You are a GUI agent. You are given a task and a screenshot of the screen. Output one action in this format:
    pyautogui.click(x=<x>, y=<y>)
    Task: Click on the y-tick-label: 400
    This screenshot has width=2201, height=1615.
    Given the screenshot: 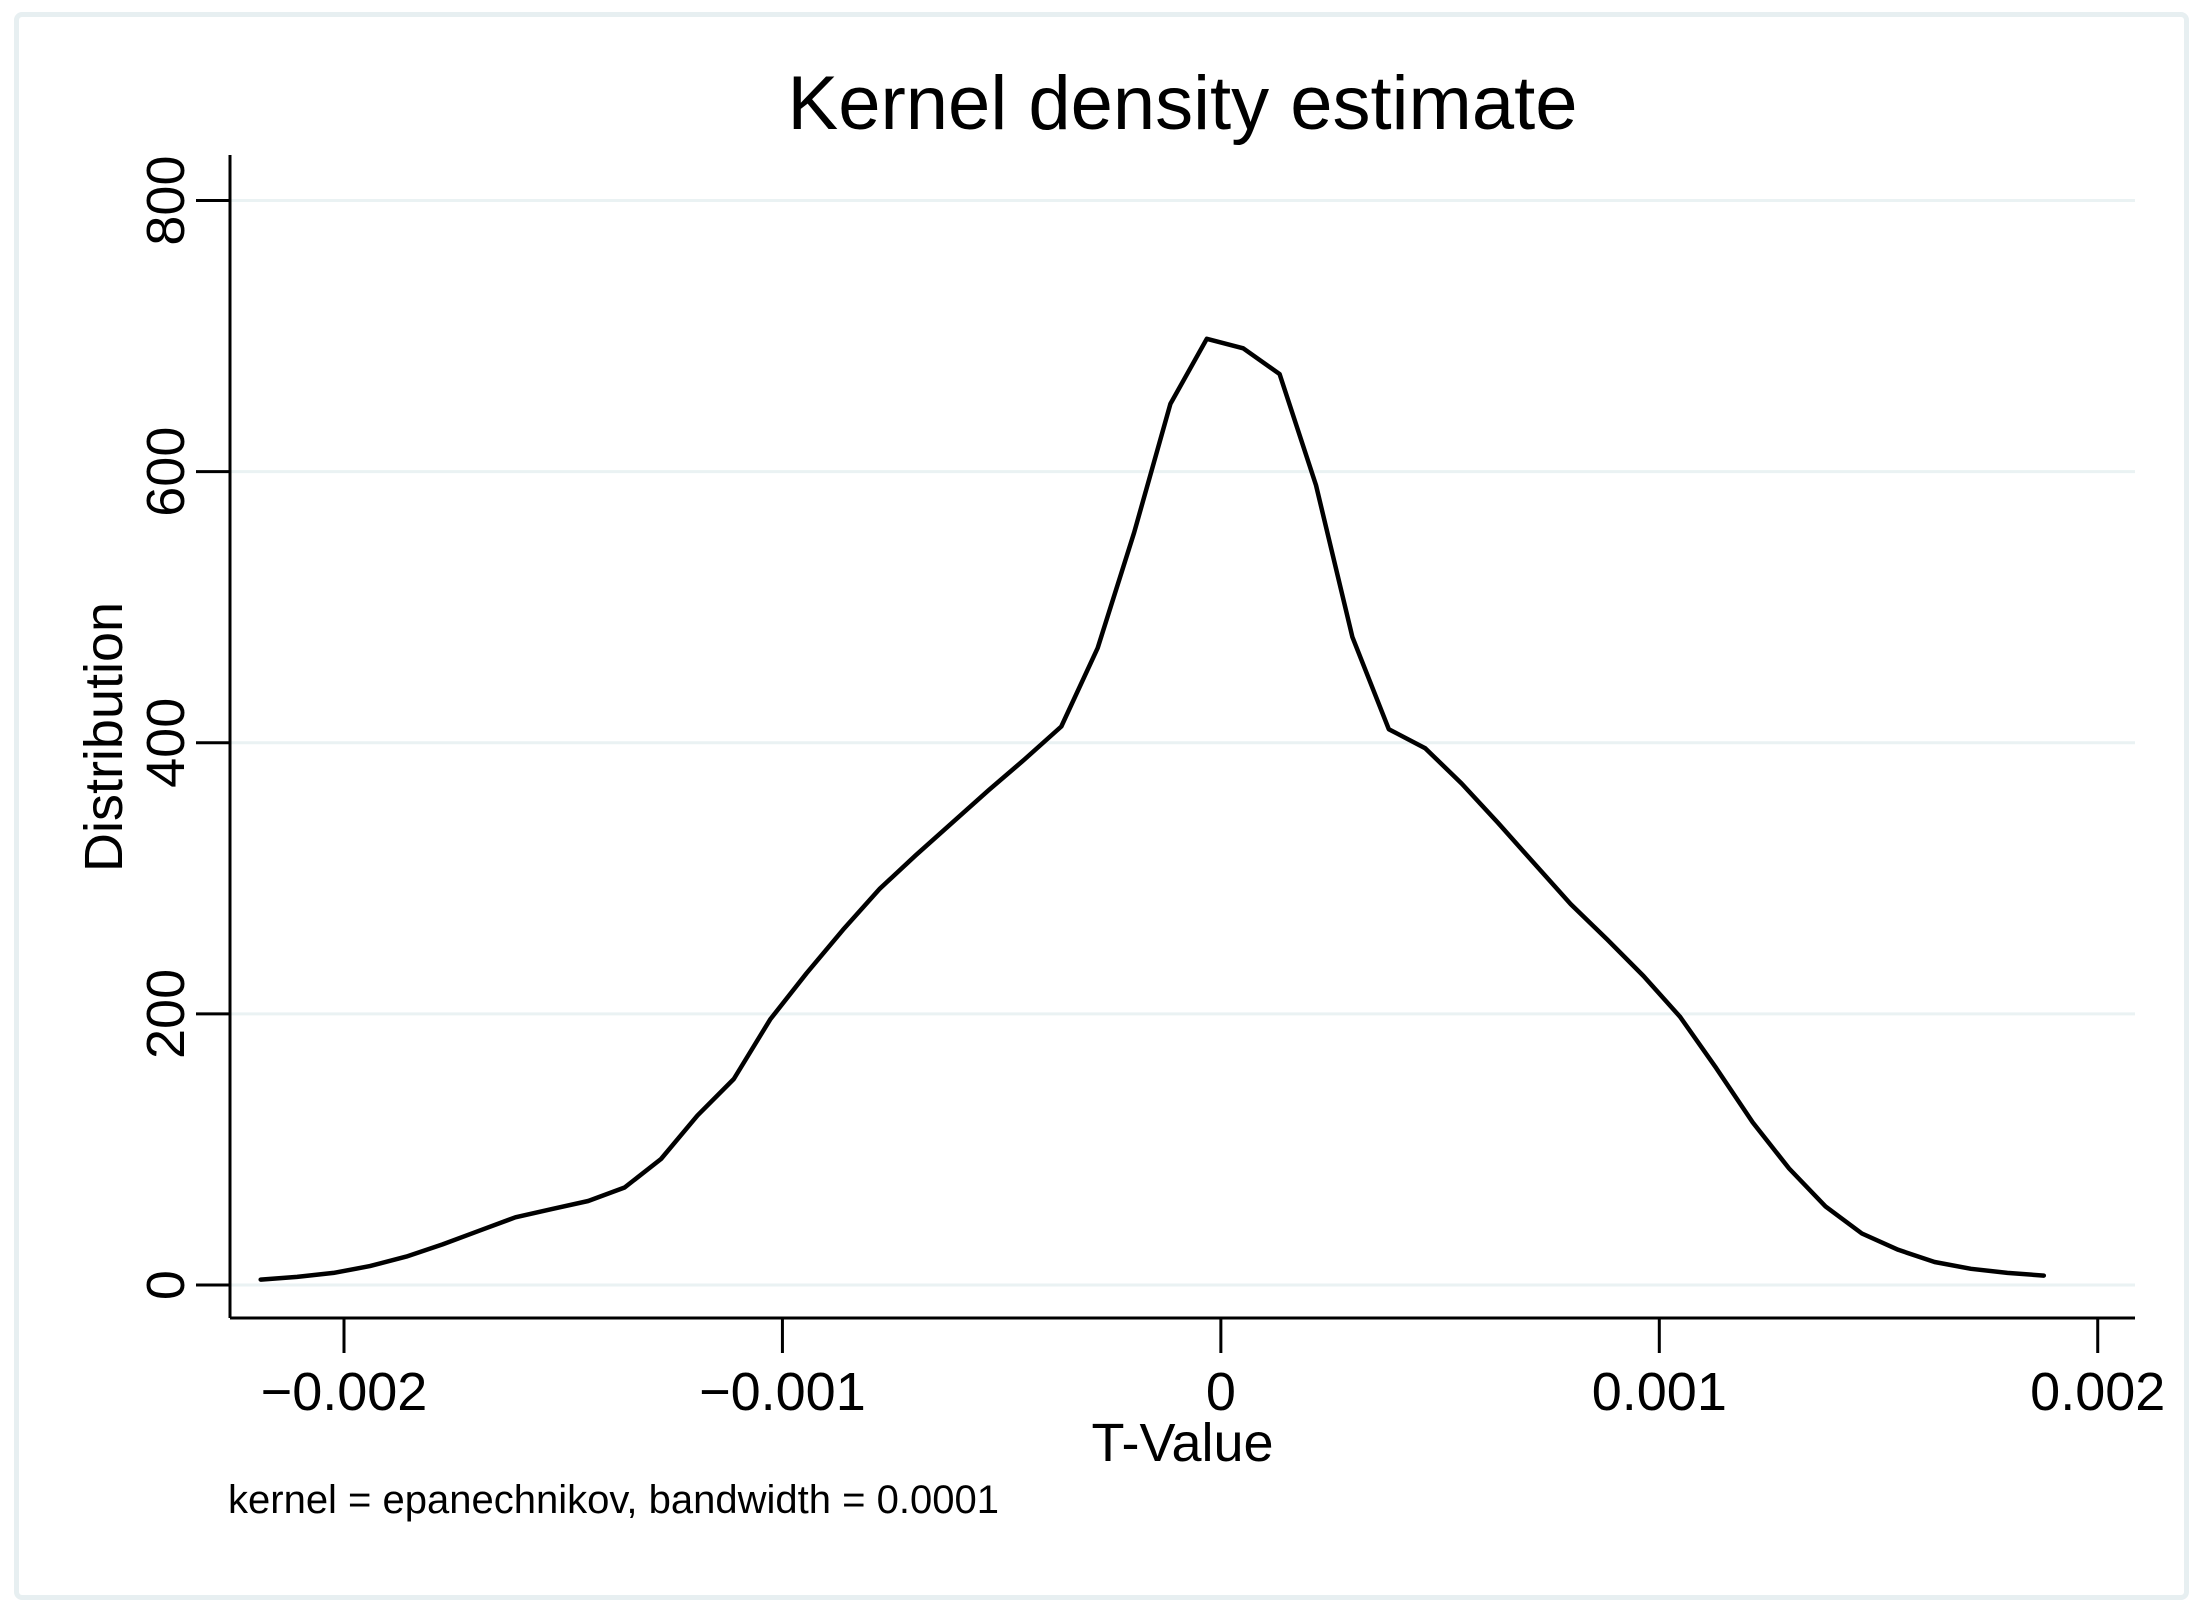 What is the action you would take?
    pyautogui.click(x=166, y=743)
    